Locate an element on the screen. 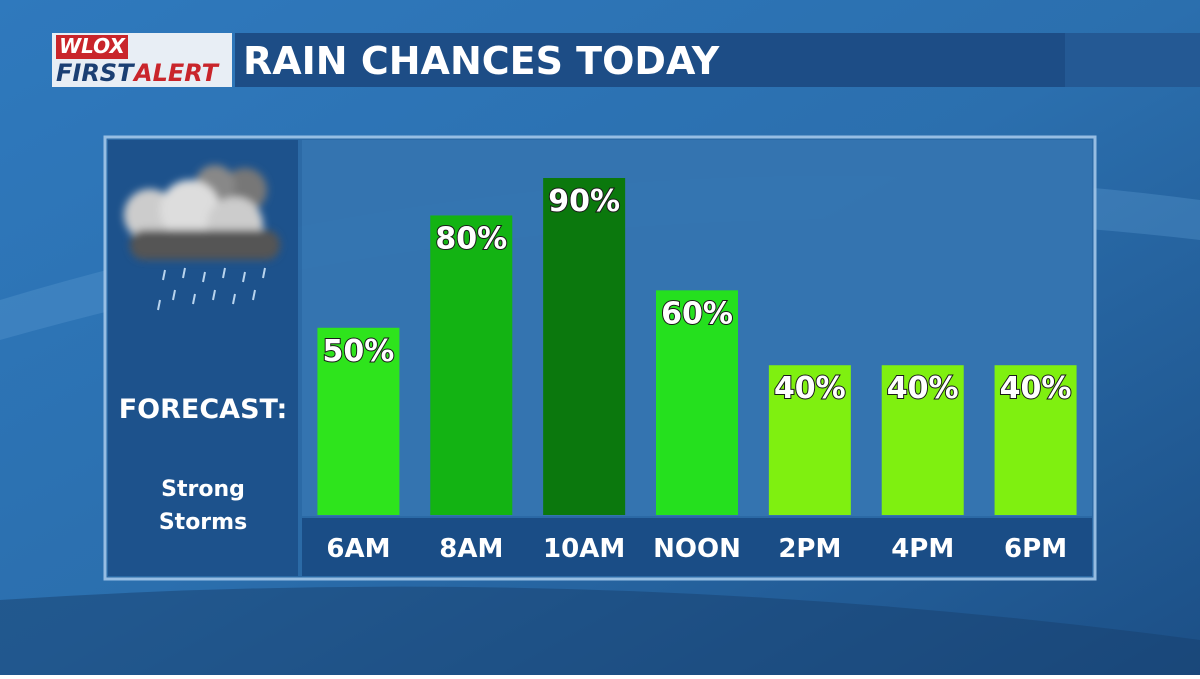  logo-station: WLOX is located at coordinates (92, 46).